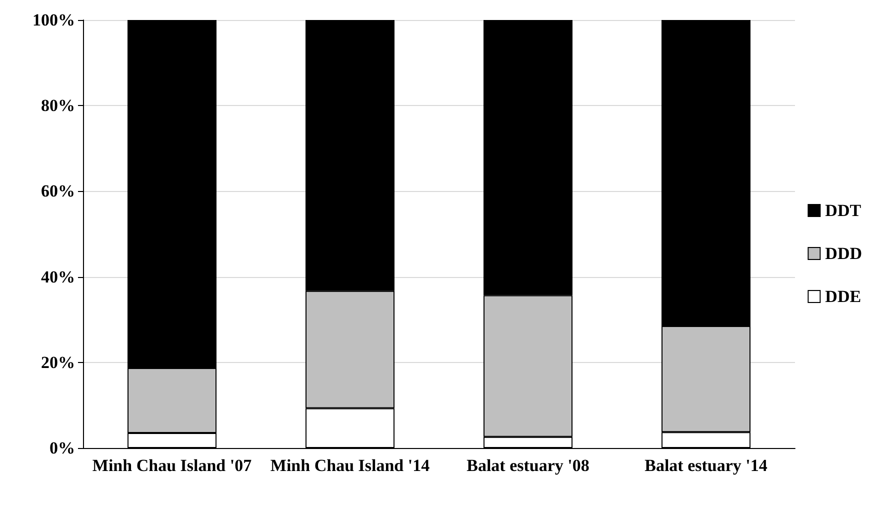  What do you see at coordinates (62, 448) in the screenshot?
I see `y-tick-label: 0%` at bounding box center [62, 448].